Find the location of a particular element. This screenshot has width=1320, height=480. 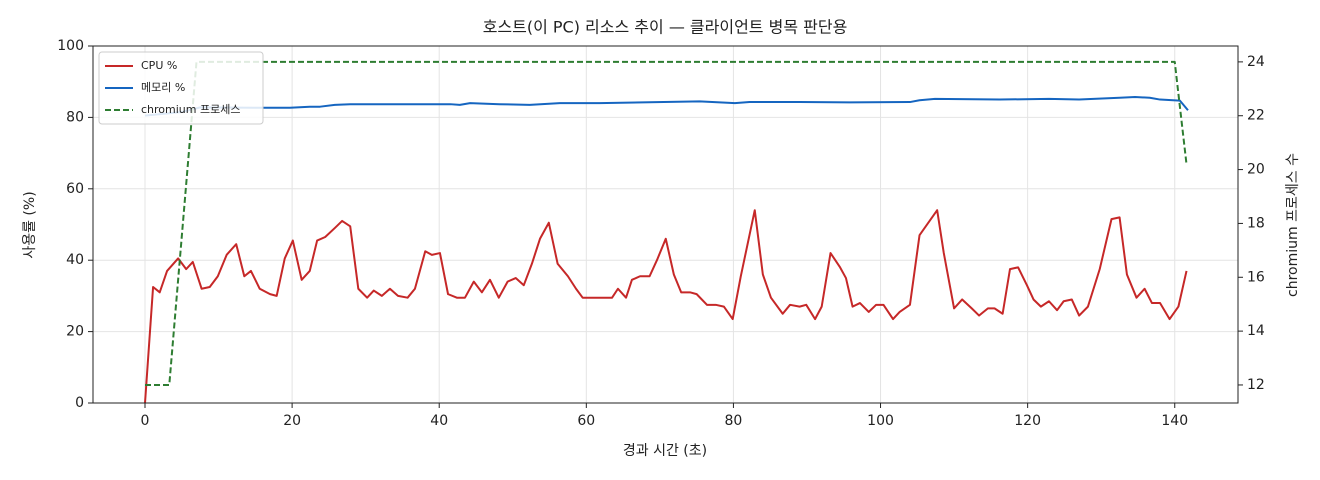

y-tick-label: 100 is located at coordinates (70, 46).